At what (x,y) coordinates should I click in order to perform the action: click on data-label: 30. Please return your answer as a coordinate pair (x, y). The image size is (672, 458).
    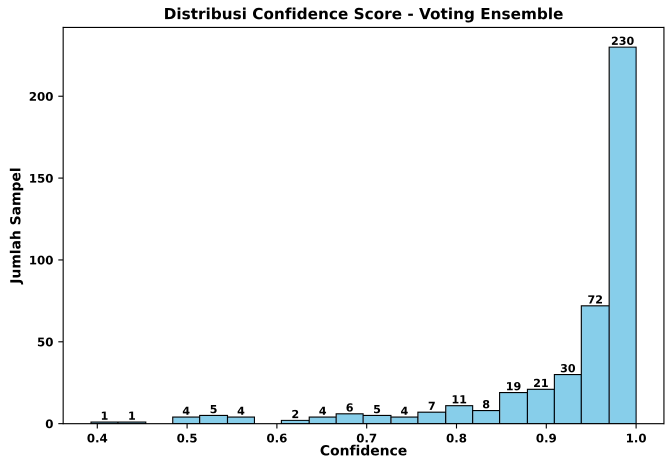
    Looking at the image, I should click on (568, 368).